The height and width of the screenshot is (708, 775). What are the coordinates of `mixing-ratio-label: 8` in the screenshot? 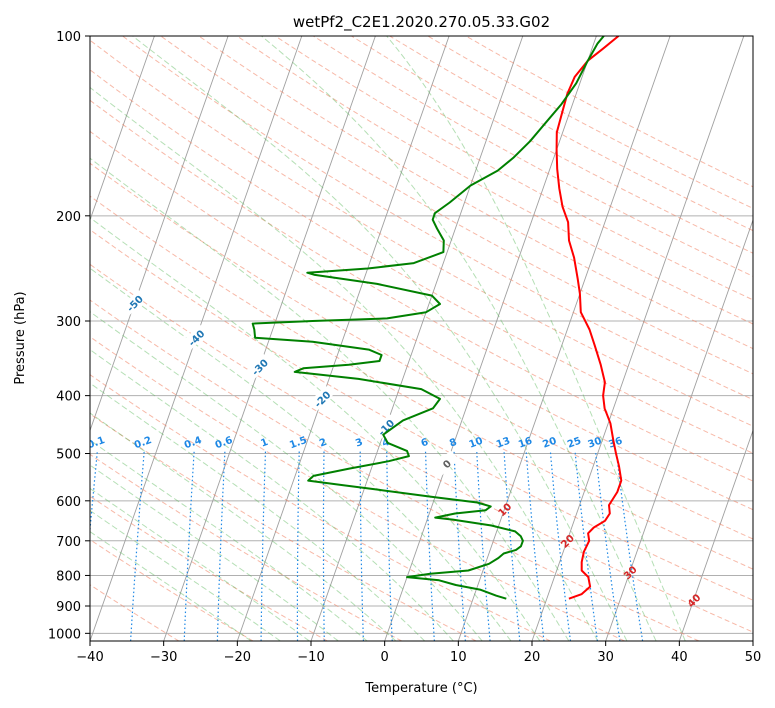 It's located at (453, 443).